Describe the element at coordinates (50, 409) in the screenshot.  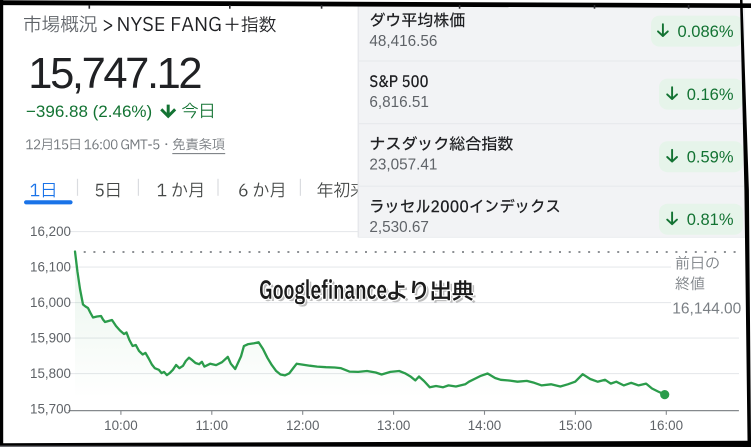
I see `svg-text: 15,700` at that location.